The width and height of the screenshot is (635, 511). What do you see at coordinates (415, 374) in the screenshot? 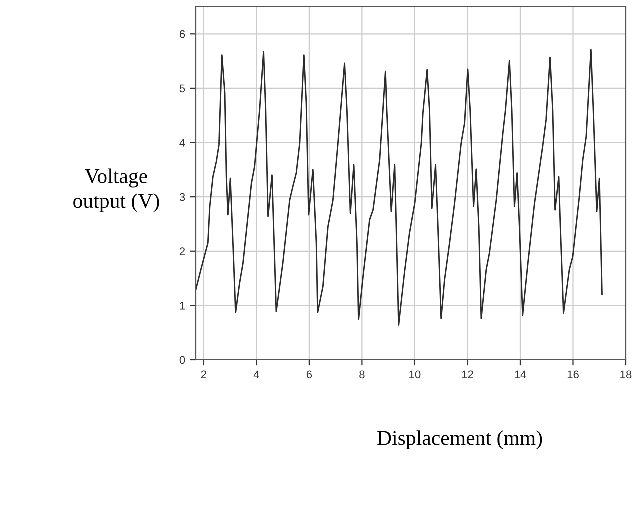
I see `x-tick-label: 10` at bounding box center [415, 374].